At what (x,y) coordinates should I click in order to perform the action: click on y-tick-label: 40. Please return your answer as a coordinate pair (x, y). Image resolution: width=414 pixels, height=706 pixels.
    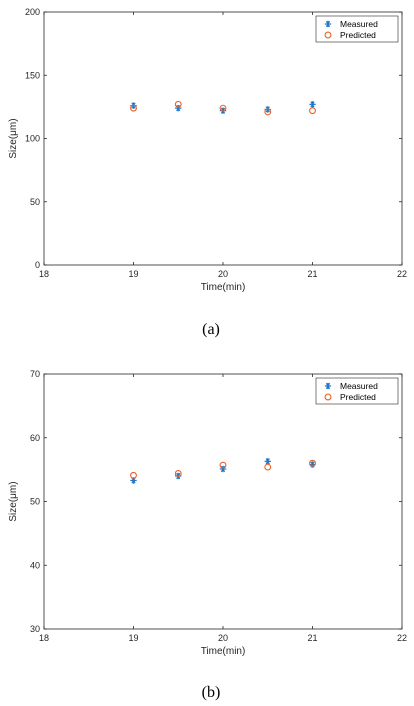
    Looking at the image, I should click on (35, 565).